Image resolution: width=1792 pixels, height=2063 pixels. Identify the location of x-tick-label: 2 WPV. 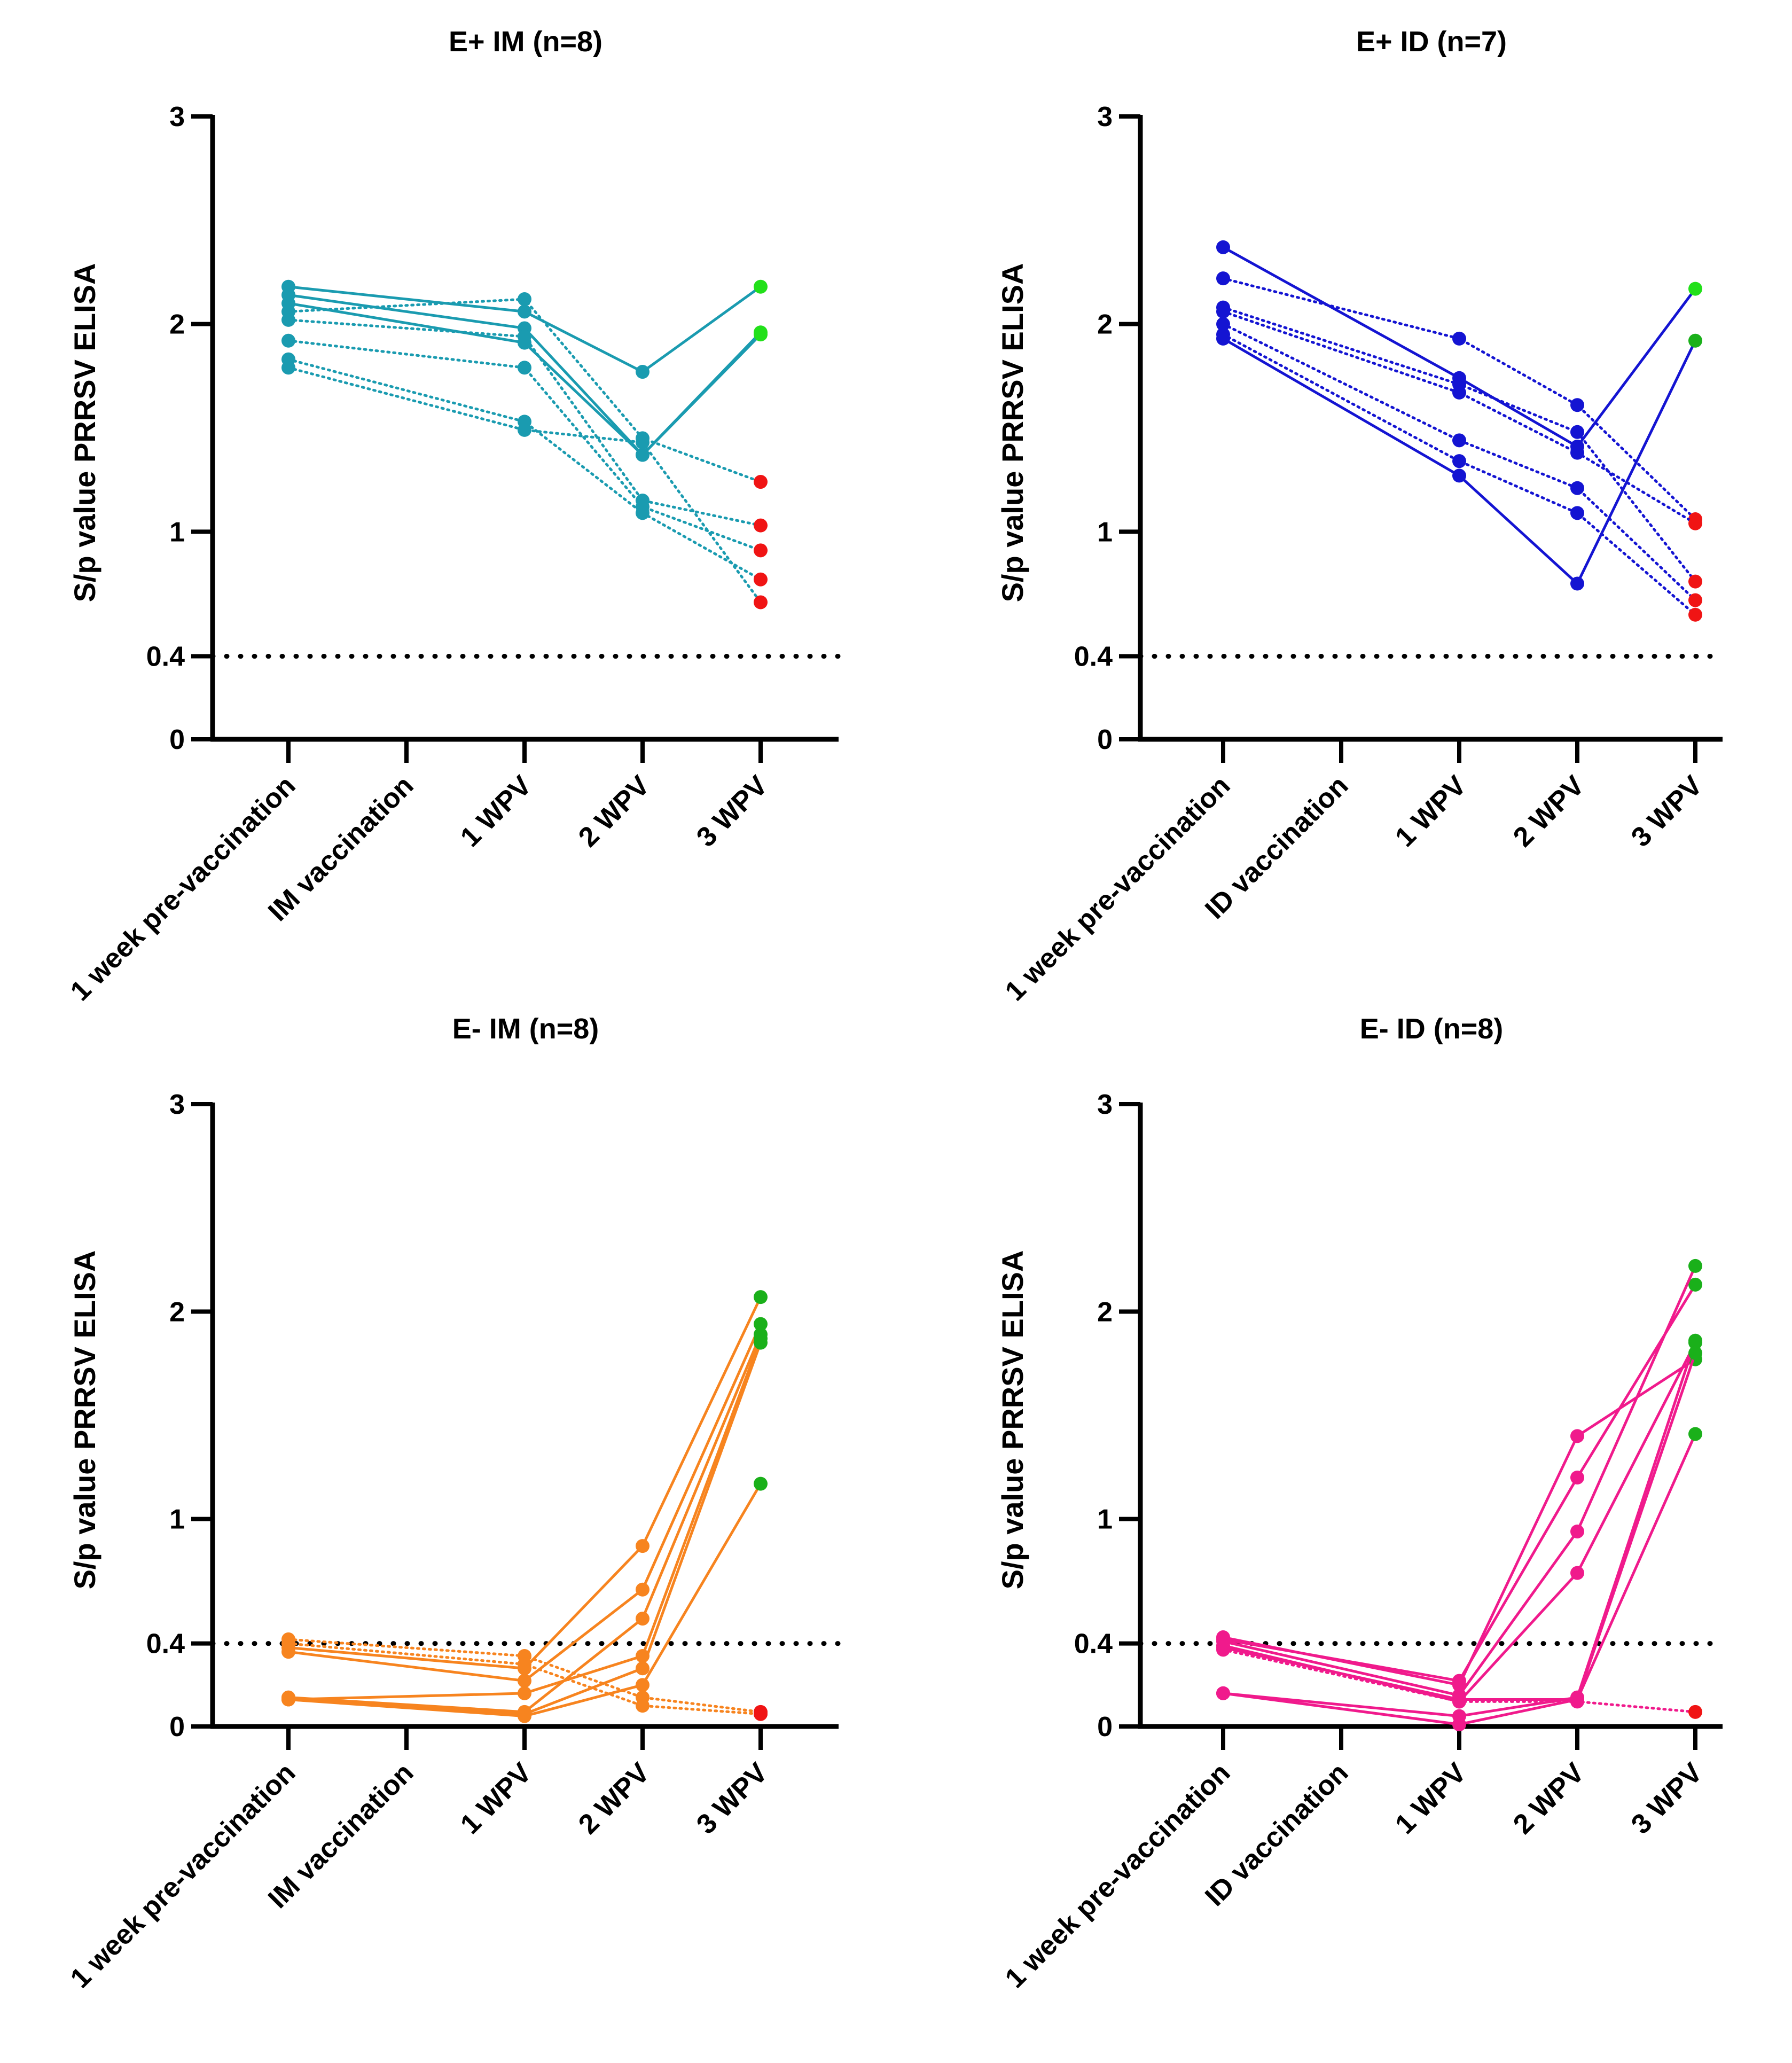
(1549, 1798).